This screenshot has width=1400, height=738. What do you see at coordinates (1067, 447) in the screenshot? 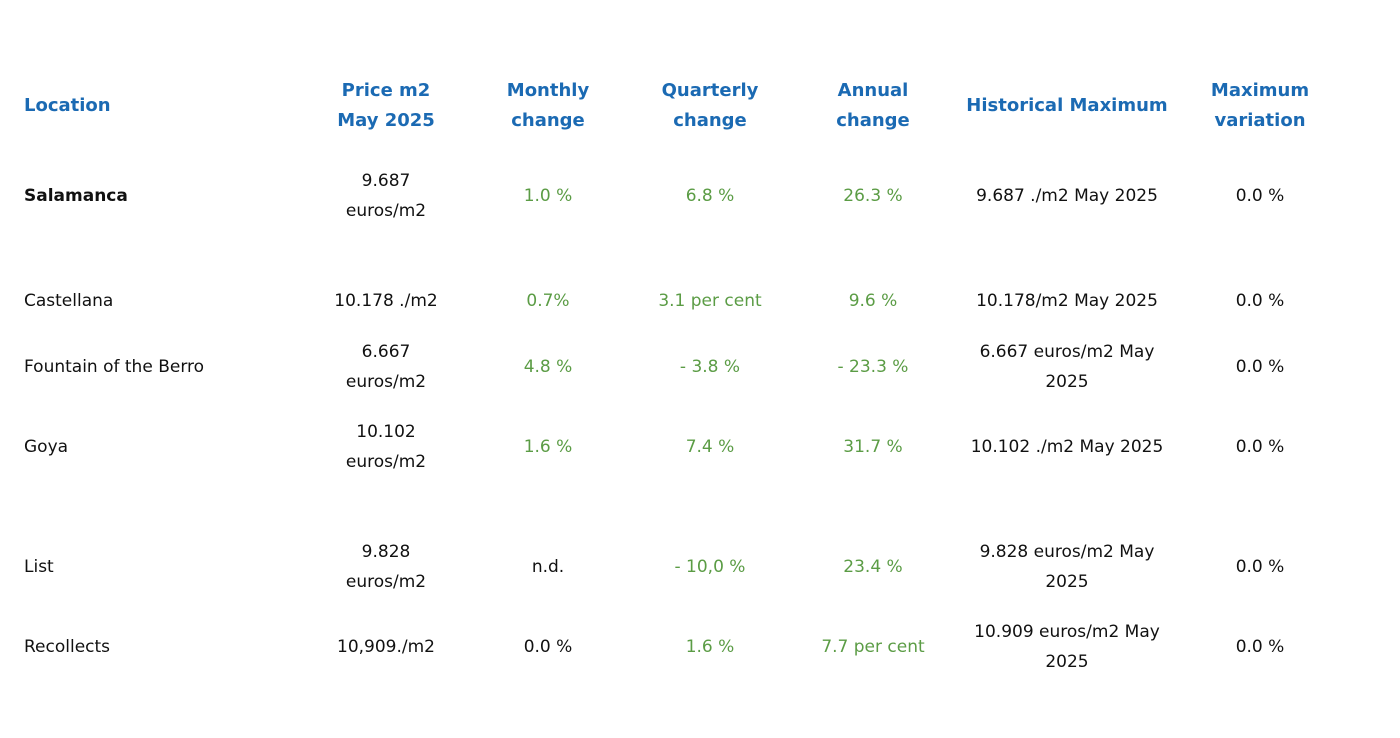
I see `table-cell: 10.102 ./m2 May 2025` at bounding box center [1067, 447].